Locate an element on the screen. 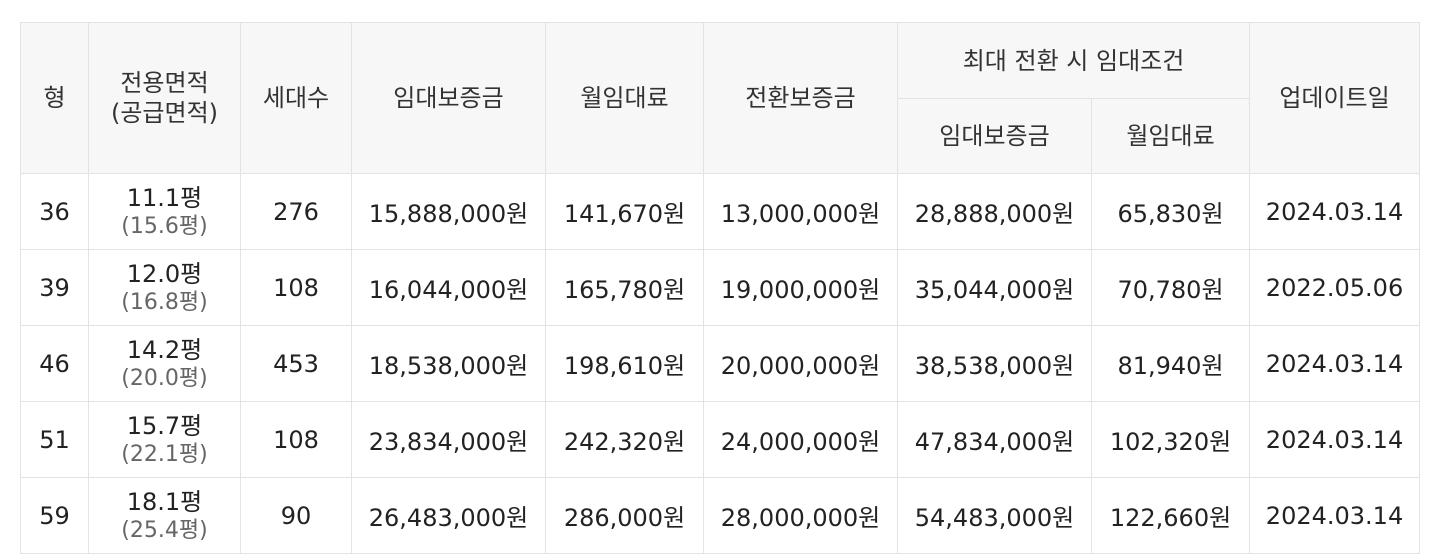 Image resolution: width=1445 pixels, height=560 pixels. cell-deposit: 15,888,000원 is located at coordinates (448, 211).